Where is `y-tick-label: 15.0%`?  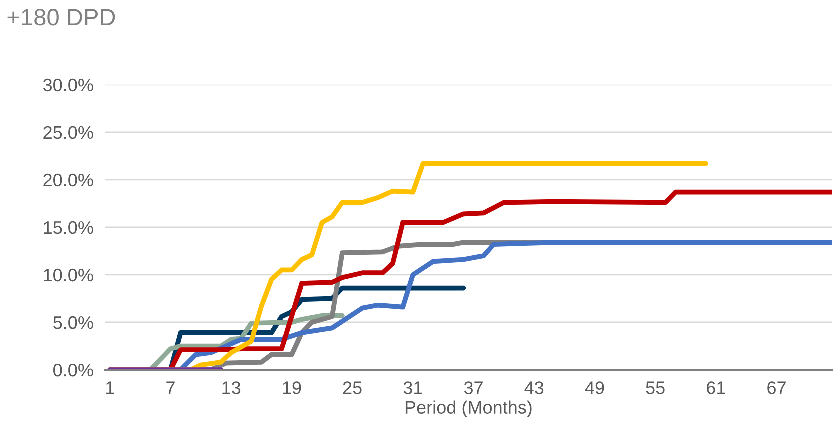
y-tick-label: 15.0% is located at coordinates (69, 227).